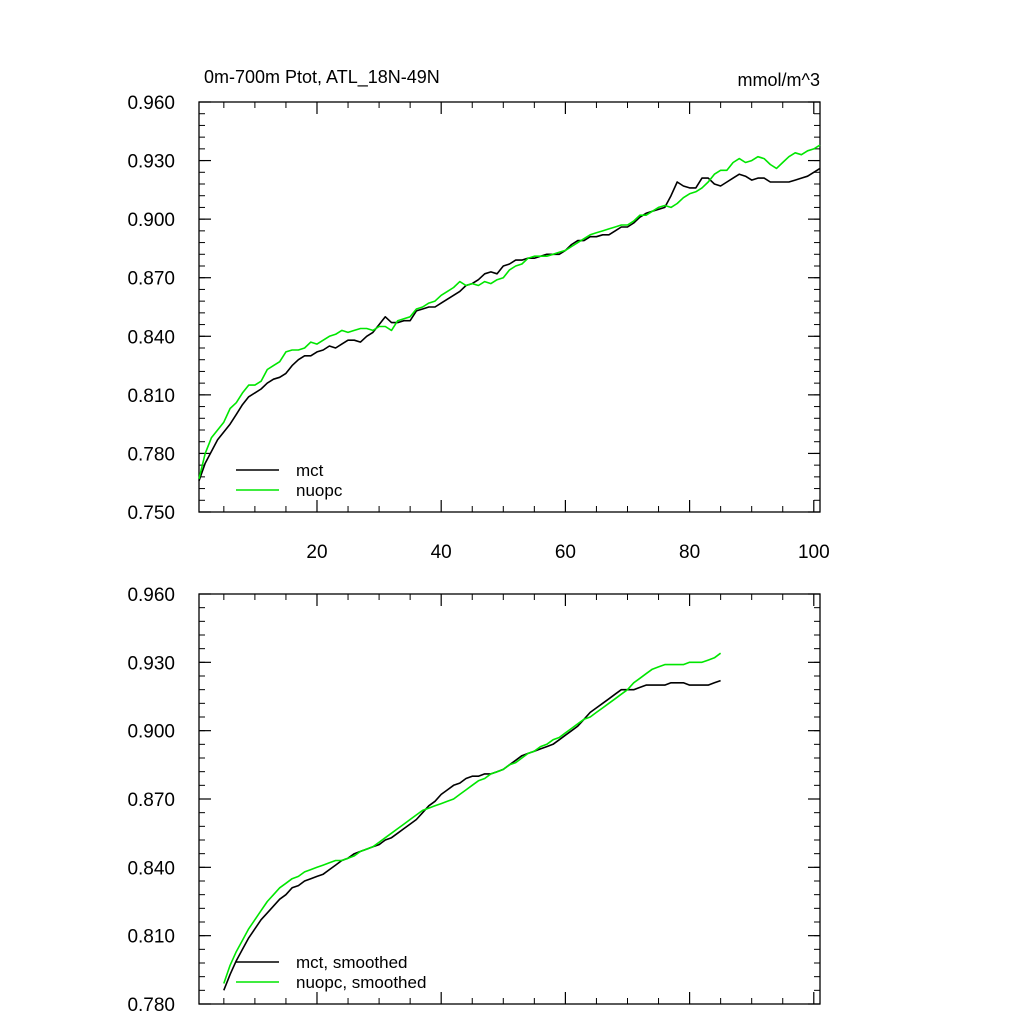 The width and height of the screenshot is (1024, 1024). What do you see at coordinates (472, 835) in the screenshot?
I see `series-line-mct-smoothed` at bounding box center [472, 835].